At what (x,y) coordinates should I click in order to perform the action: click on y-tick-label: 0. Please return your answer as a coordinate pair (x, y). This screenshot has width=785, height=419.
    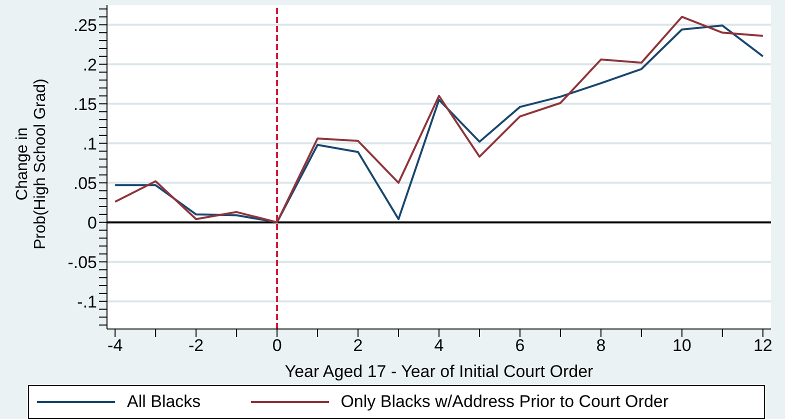
    Looking at the image, I should click on (92, 222).